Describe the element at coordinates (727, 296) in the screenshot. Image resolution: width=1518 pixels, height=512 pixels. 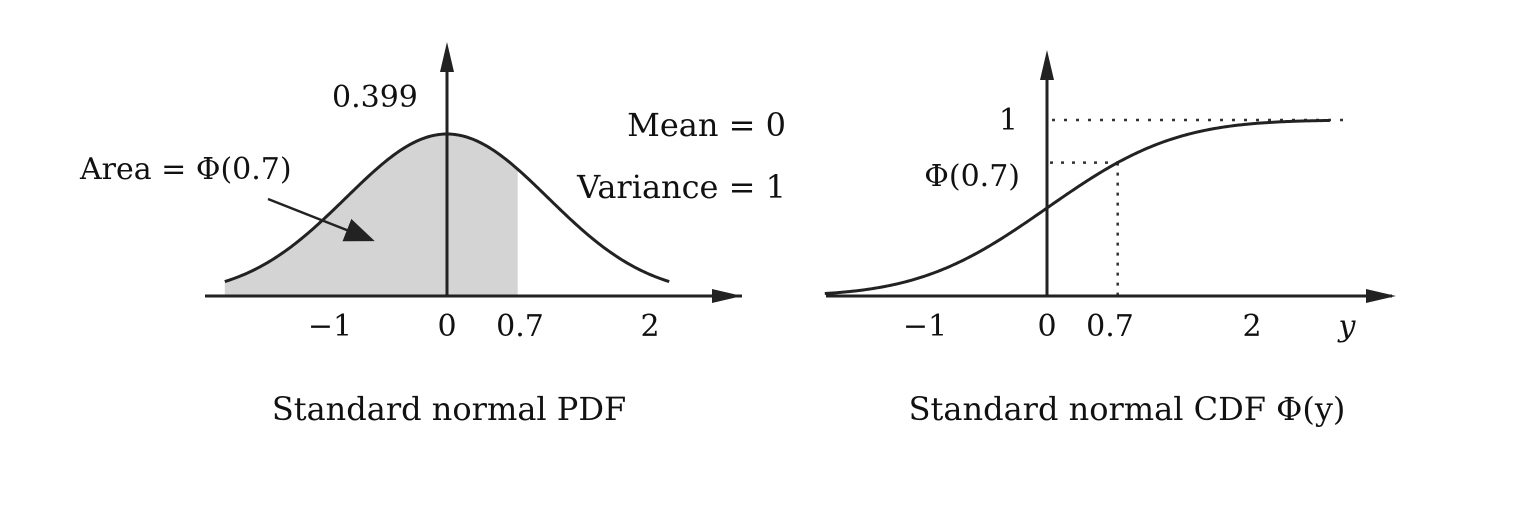
I see `pdf-x-axis-arrow` at that location.